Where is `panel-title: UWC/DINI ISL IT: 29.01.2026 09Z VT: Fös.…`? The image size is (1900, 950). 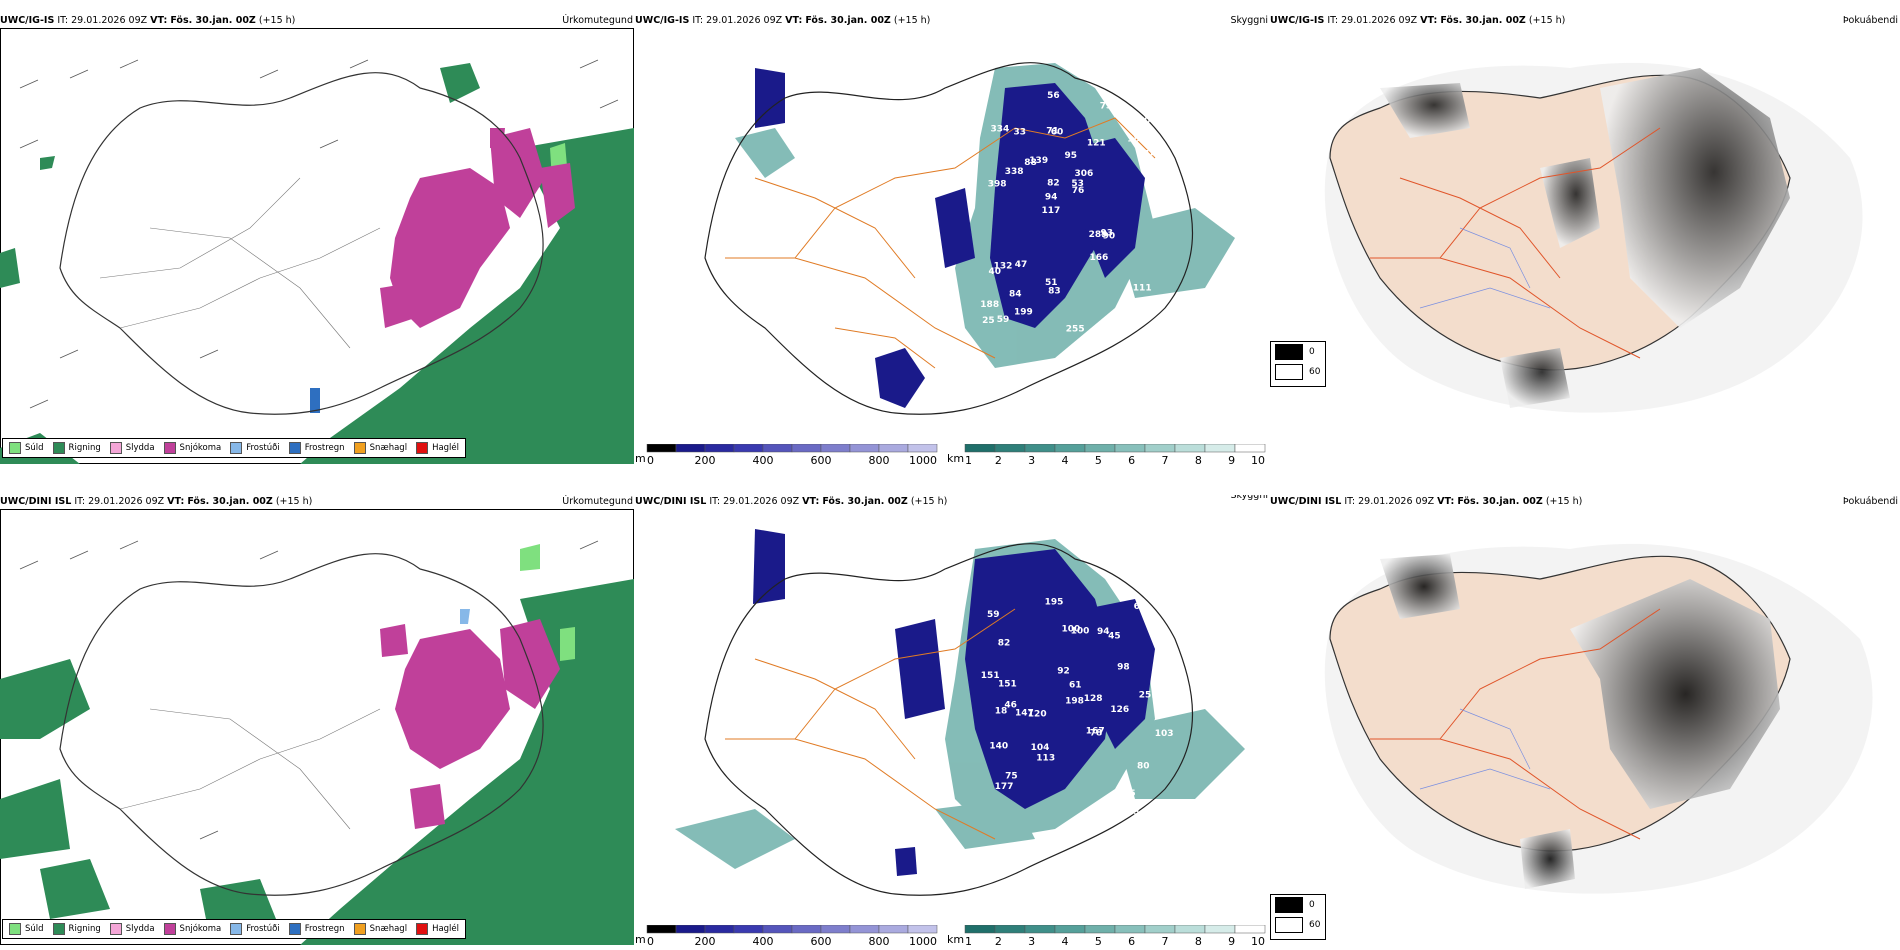 panel-title: UWC/DINI ISL IT: 29.01.2026 09Z VT: Fös.… is located at coordinates (1585, 502).